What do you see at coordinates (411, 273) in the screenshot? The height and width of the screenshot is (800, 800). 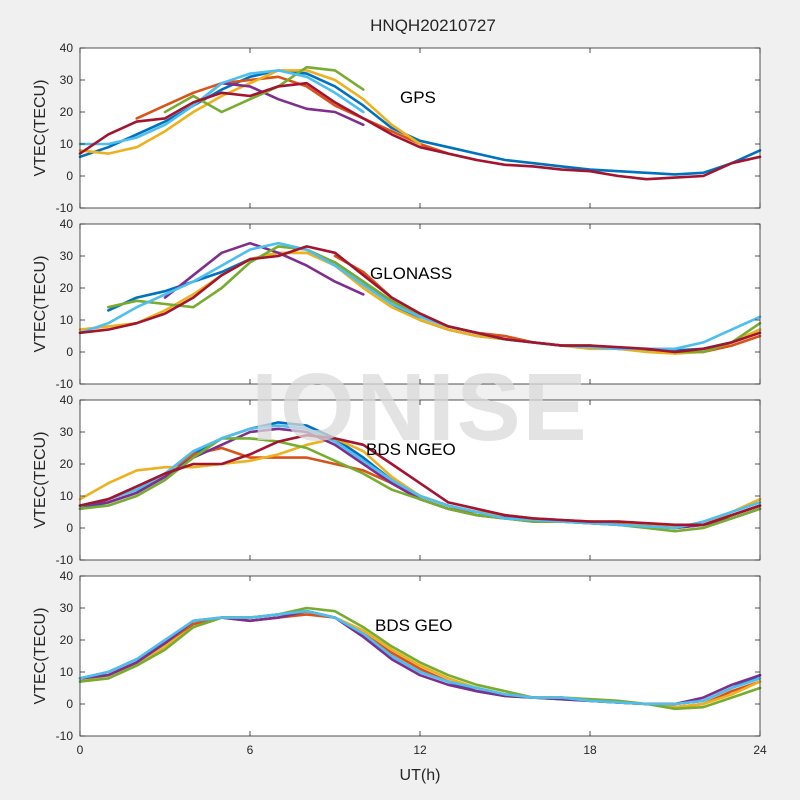 I see `panel-label: GLONASS` at bounding box center [411, 273].